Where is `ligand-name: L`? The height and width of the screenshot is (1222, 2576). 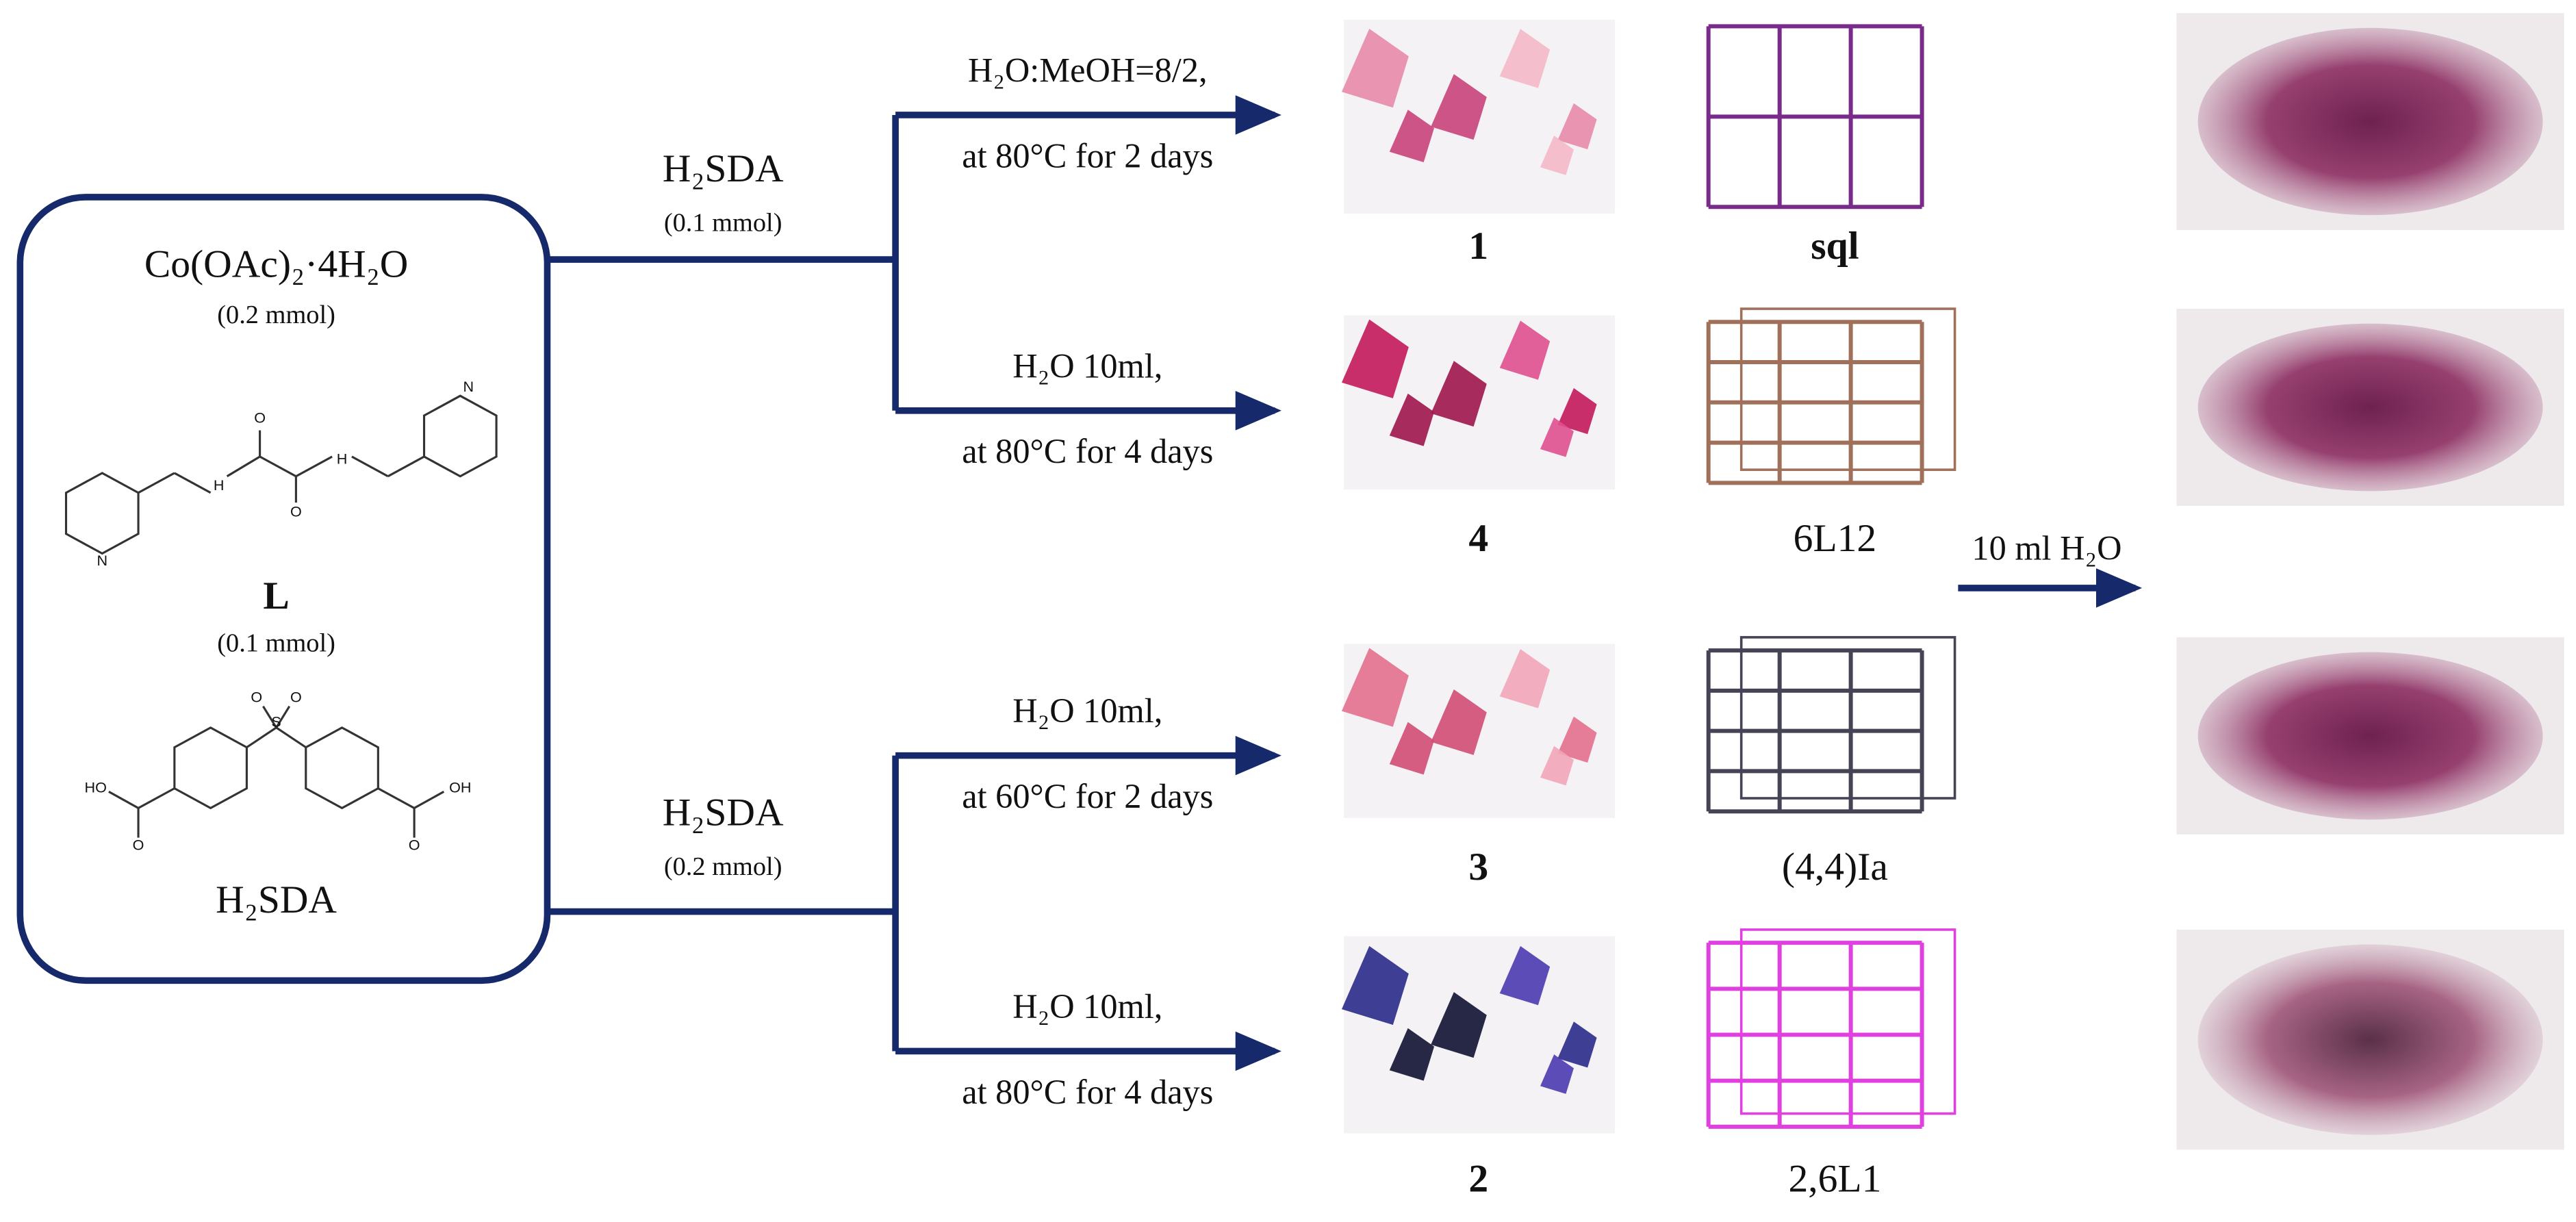
ligand-name: L is located at coordinates (276, 596).